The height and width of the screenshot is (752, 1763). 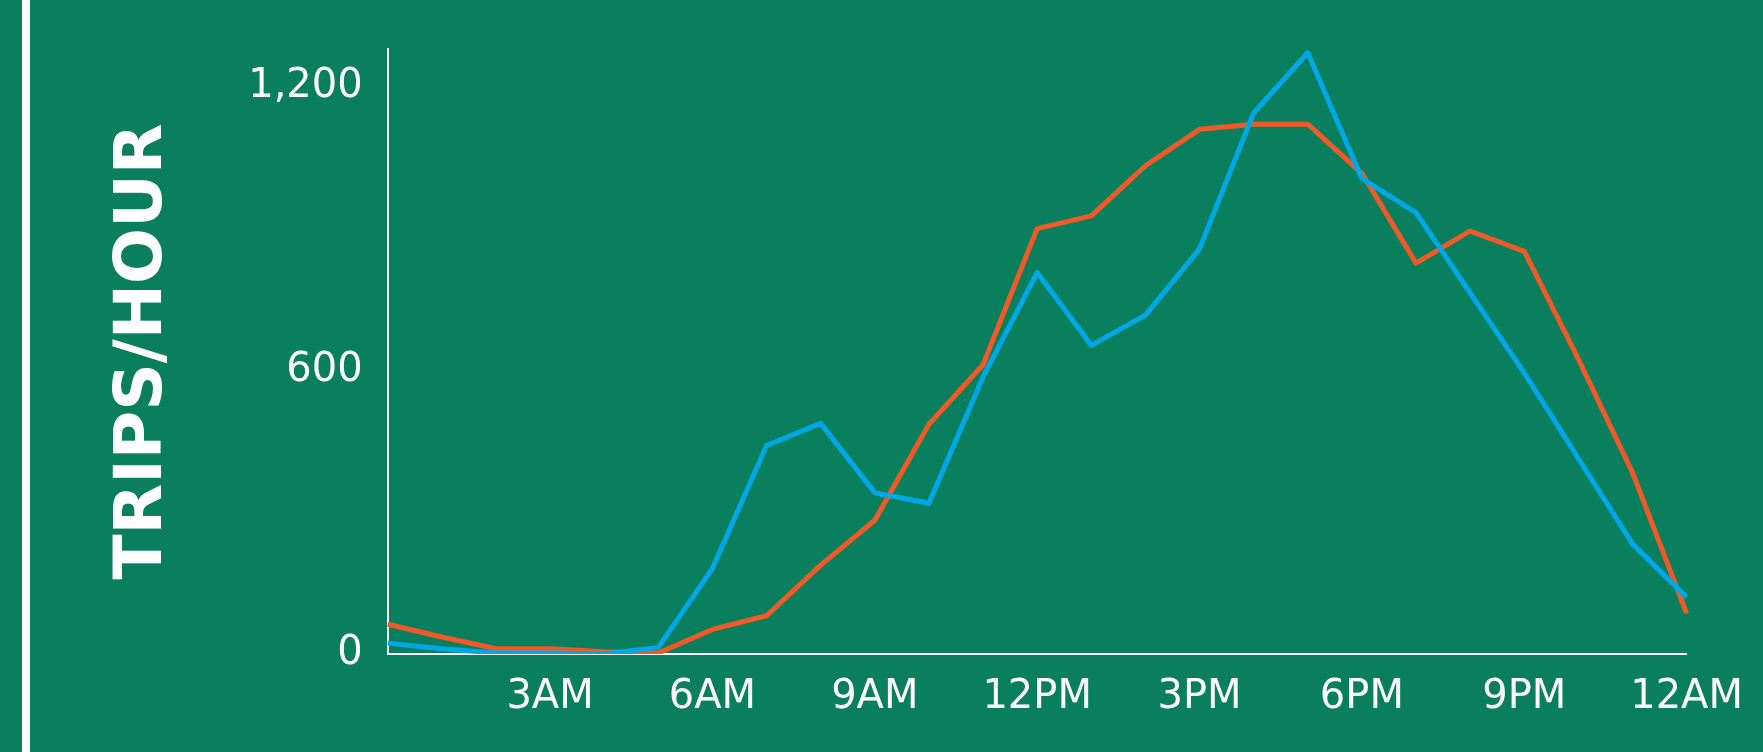 I want to click on x-tick-label: 9AM, so click(x=875, y=694).